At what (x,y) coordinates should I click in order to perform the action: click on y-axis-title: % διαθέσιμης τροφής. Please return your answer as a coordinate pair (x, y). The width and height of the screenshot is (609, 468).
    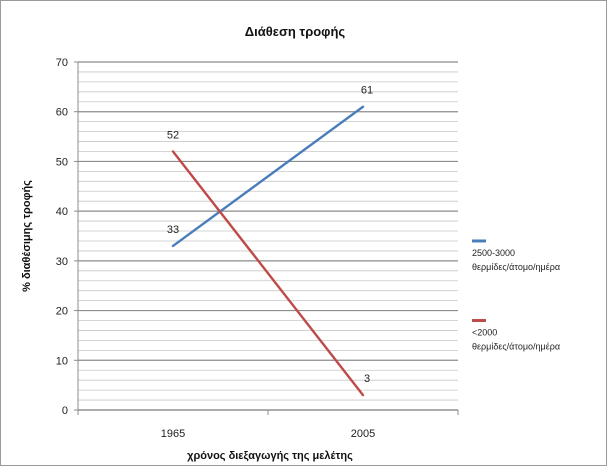
    Looking at the image, I should click on (27, 236).